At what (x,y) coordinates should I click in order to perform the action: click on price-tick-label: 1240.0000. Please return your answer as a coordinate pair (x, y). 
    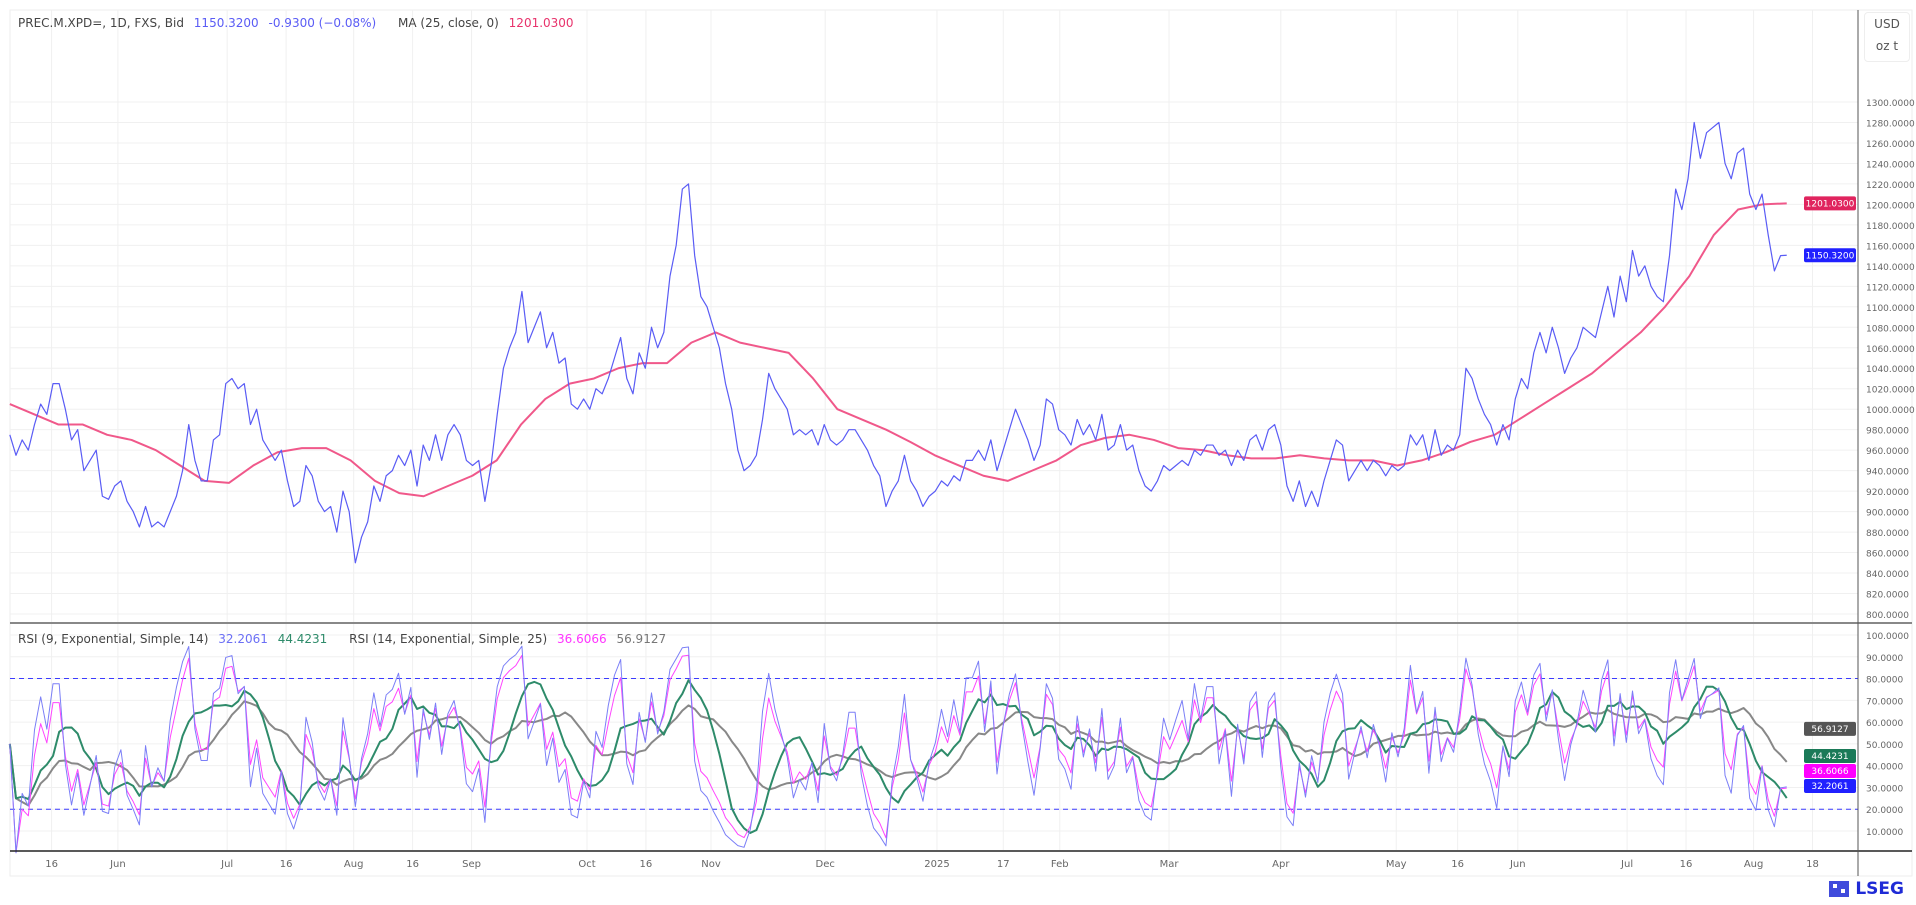
    Looking at the image, I should click on (1890, 165).